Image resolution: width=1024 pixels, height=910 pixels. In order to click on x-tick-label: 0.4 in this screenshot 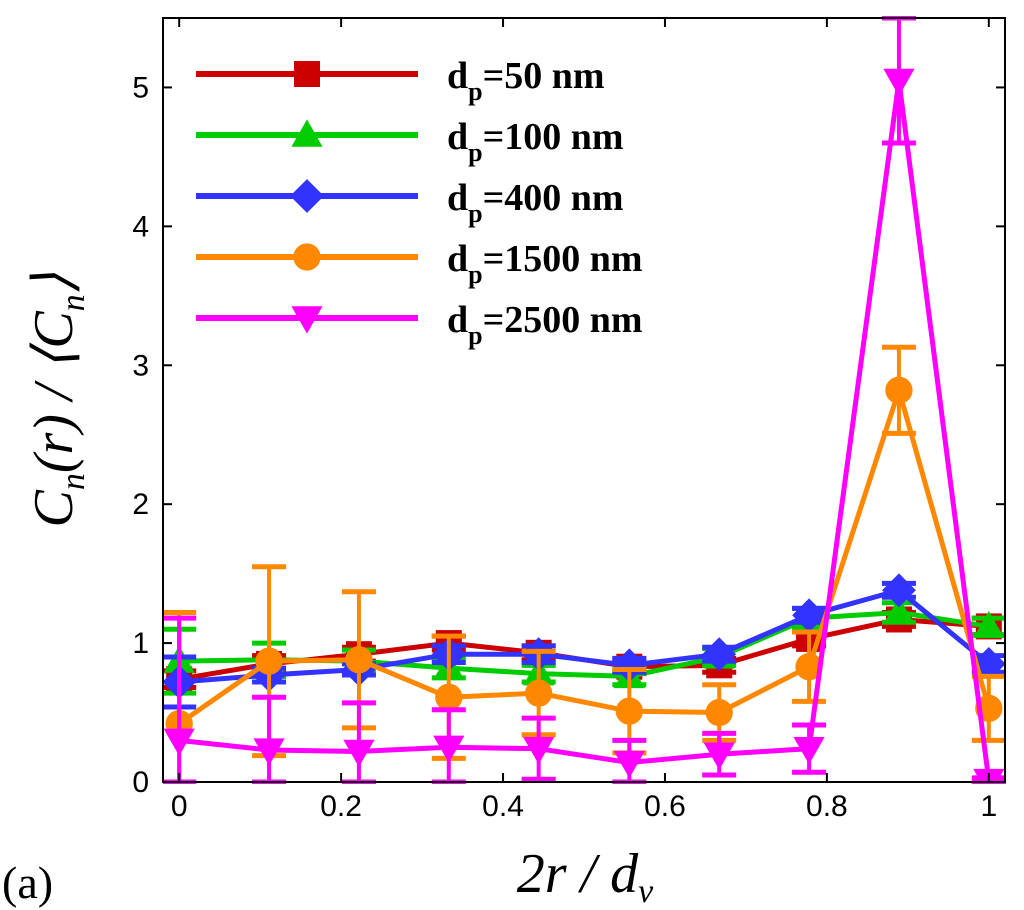, I will do `click(503, 806)`.